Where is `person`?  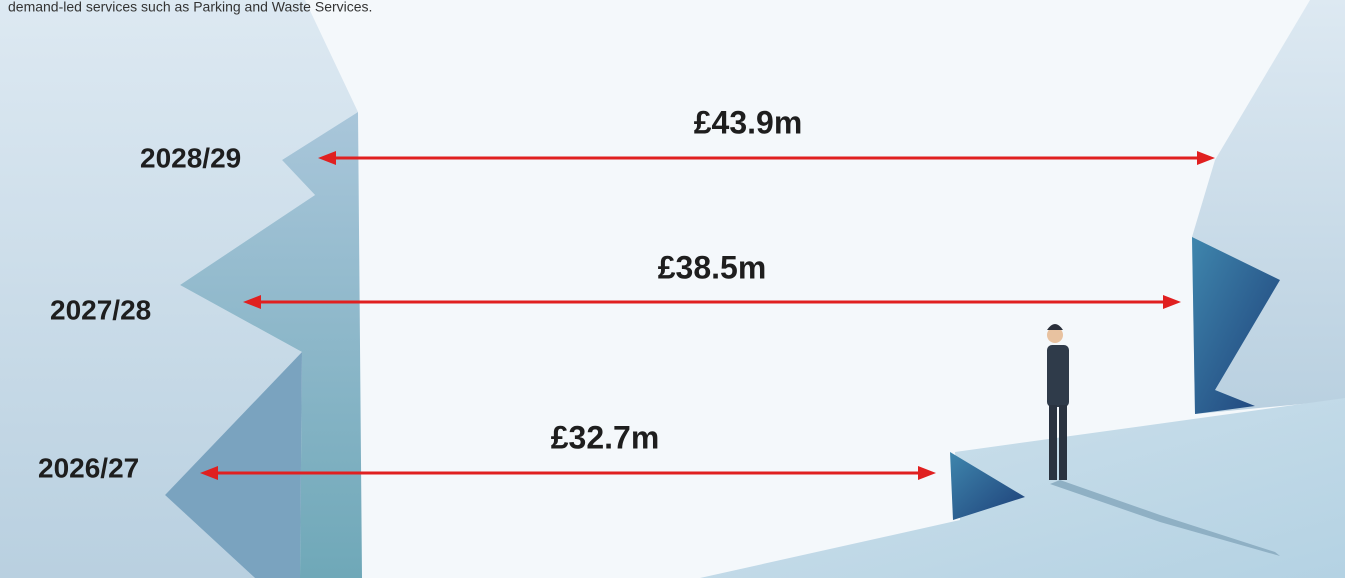
person is located at coordinates (1058, 402).